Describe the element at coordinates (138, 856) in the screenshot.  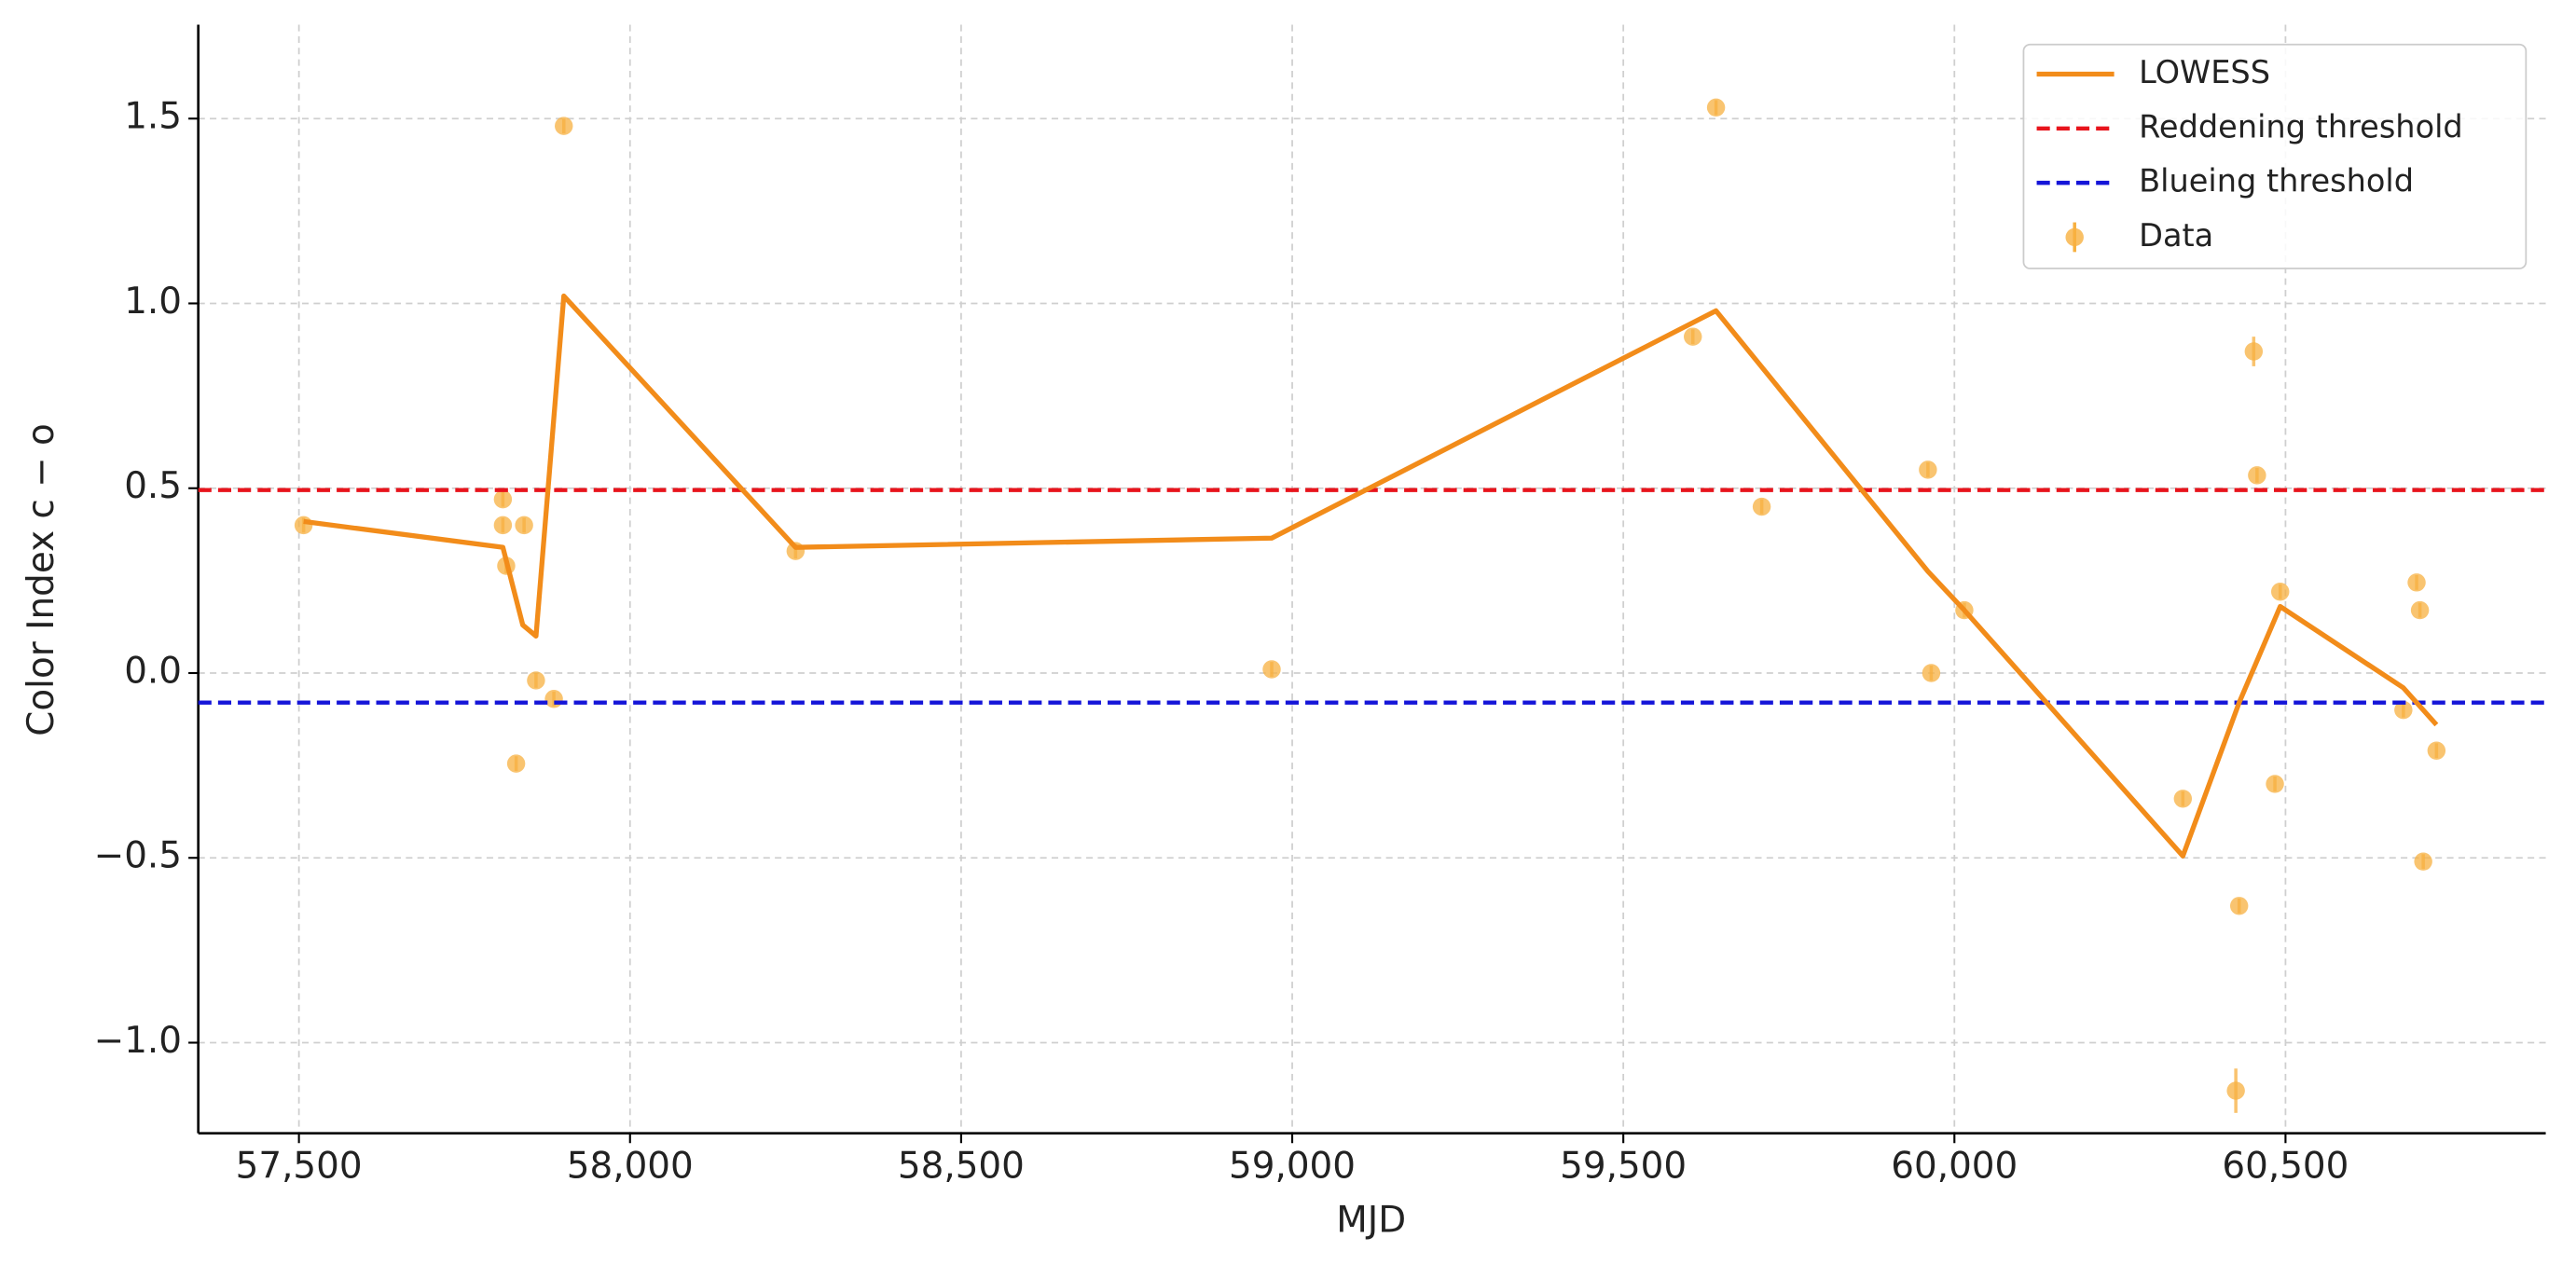
I see `y-tick-label: −0.5` at that location.